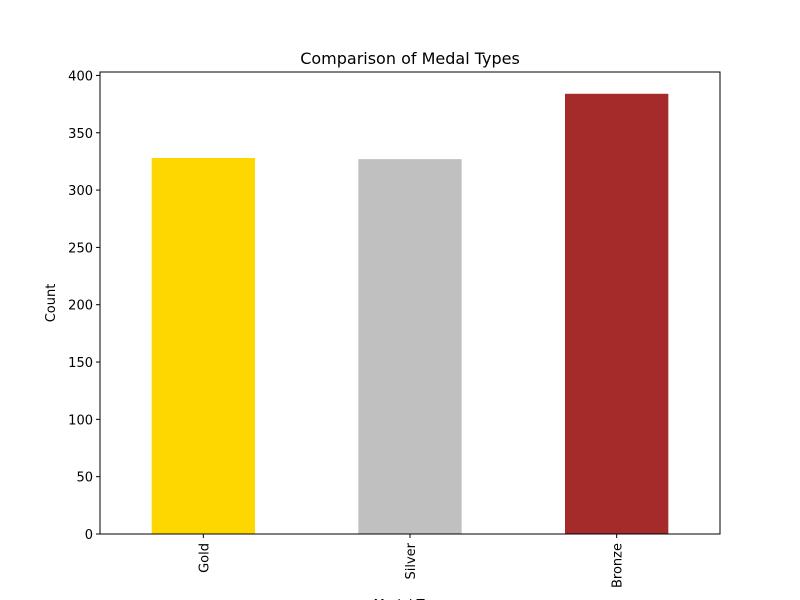 Image resolution: width=800 pixels, height=600 pixels. Describe the element at coordinates (80, 306) in the screenshot. I see `y-tick-label: 200` at that location.